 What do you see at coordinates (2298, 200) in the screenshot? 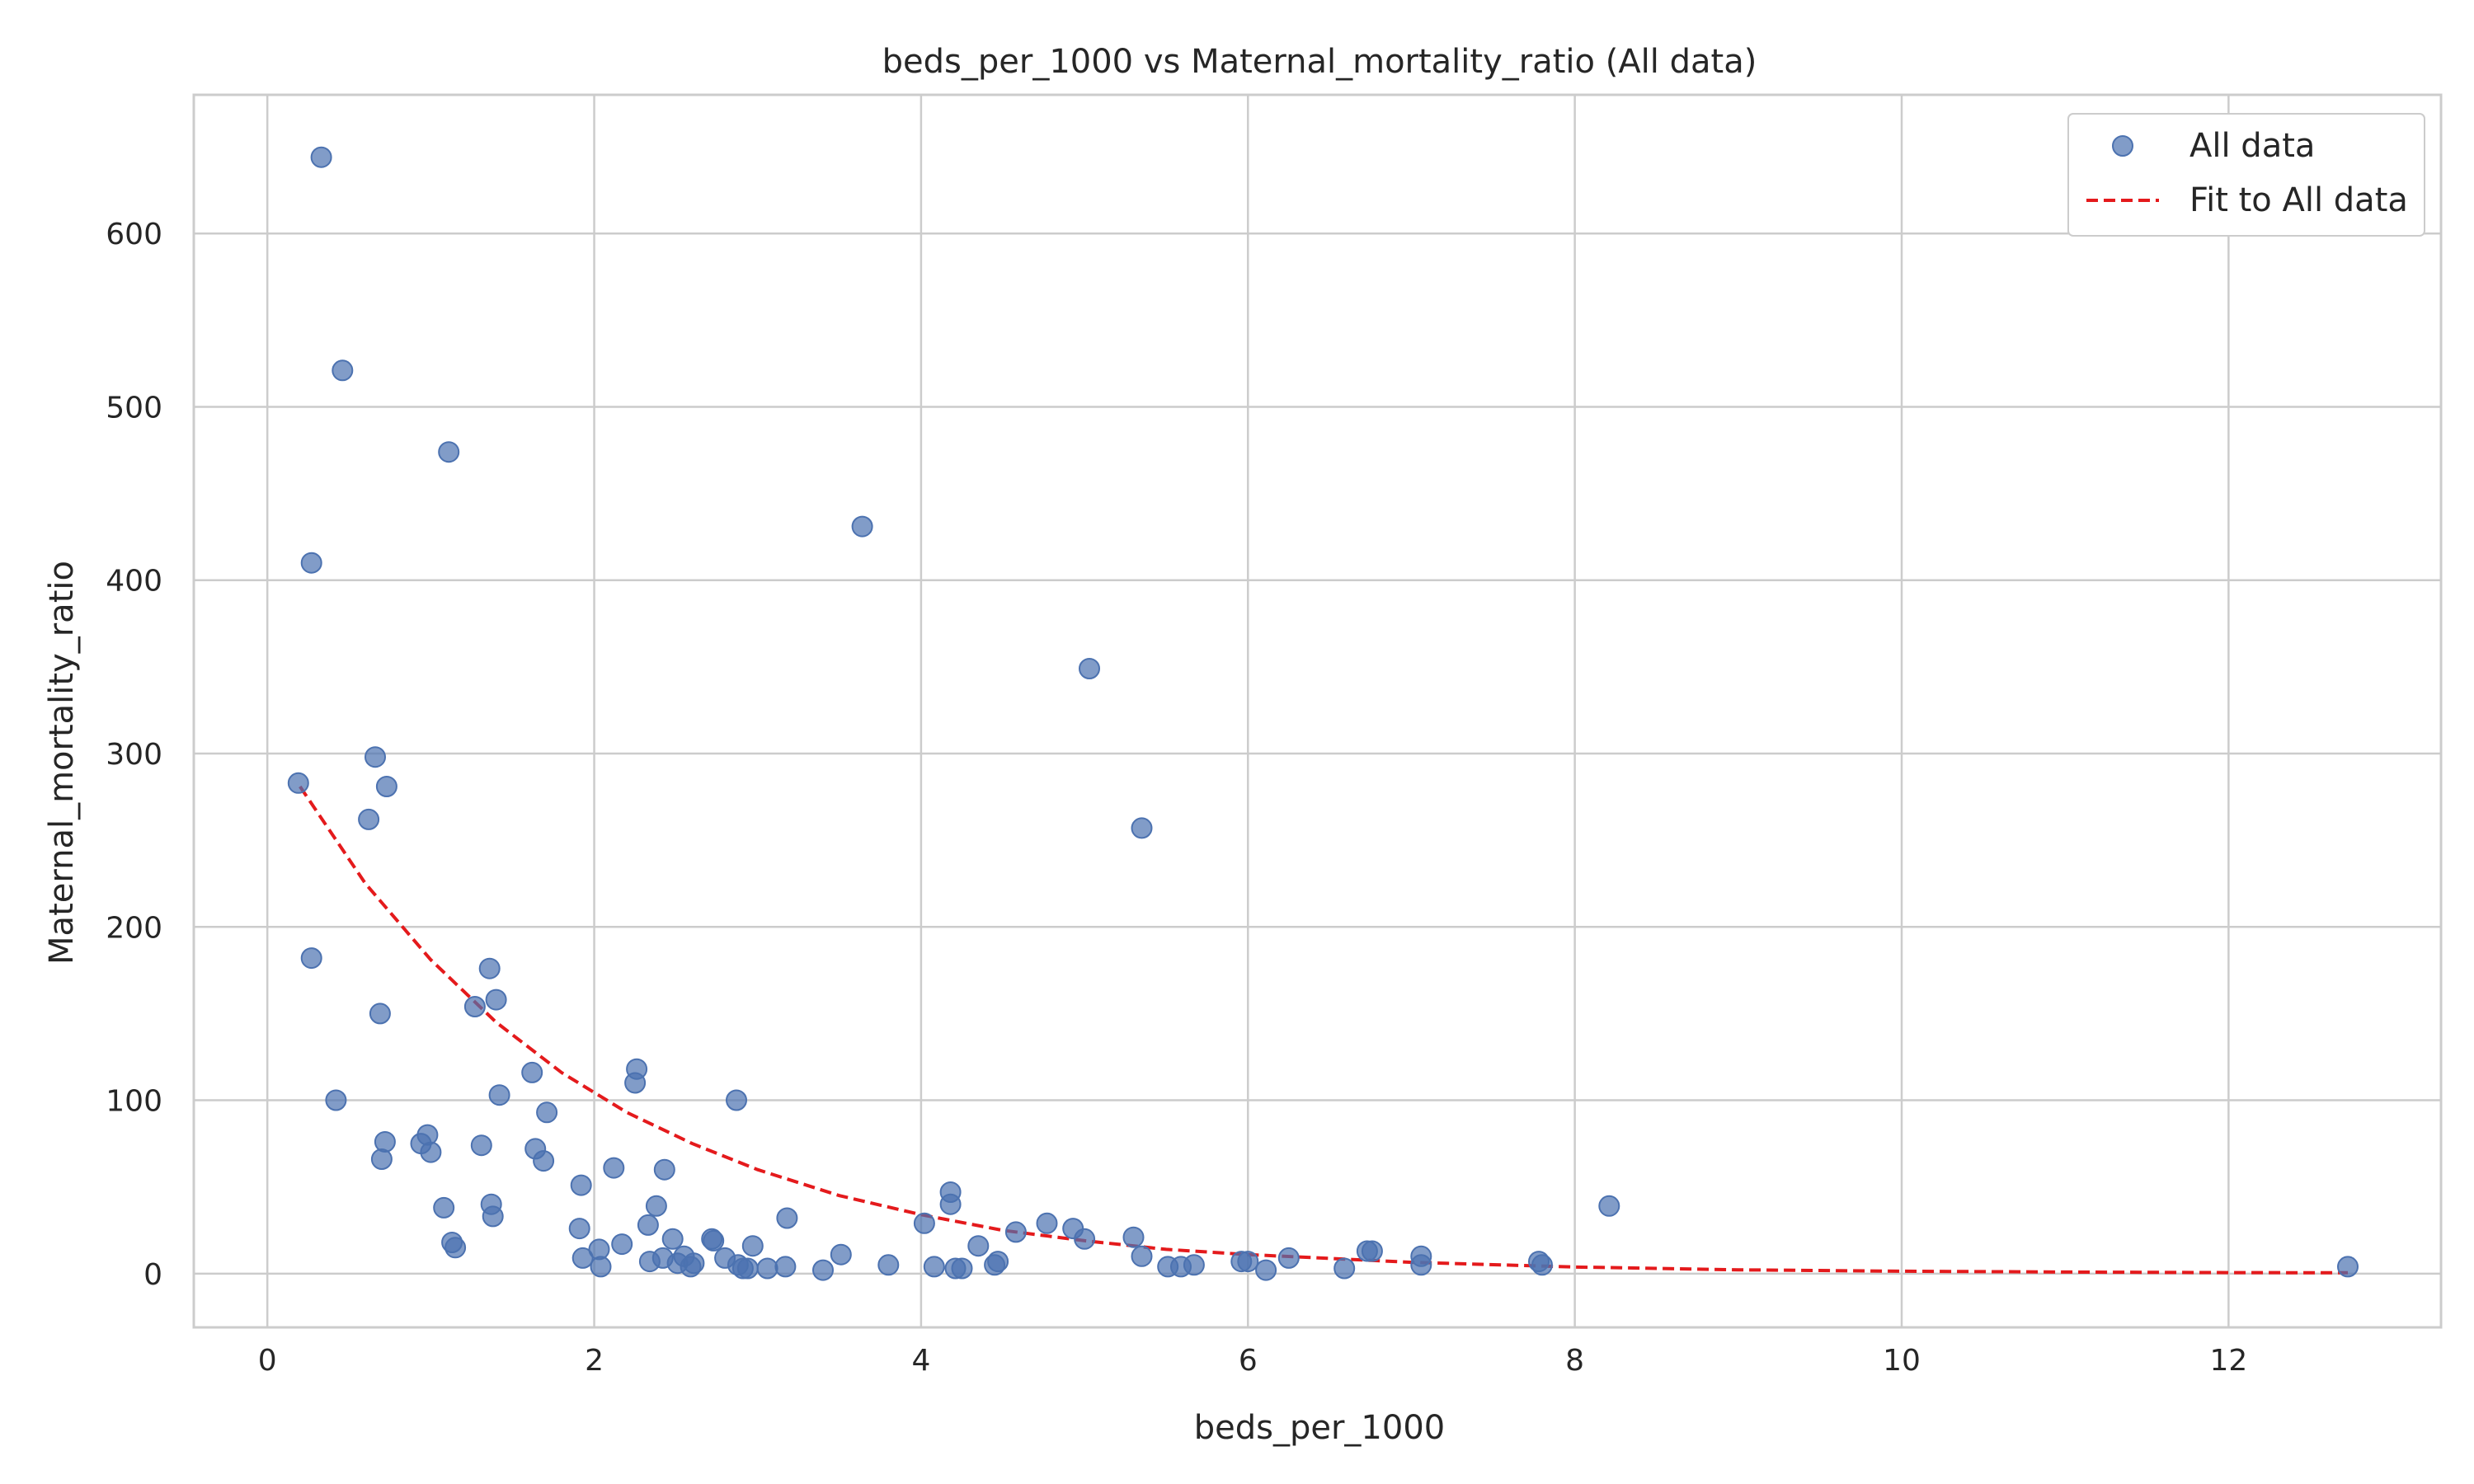
I see `legend-label-fit: Fit to All data` at bounding box center [2298, 200].